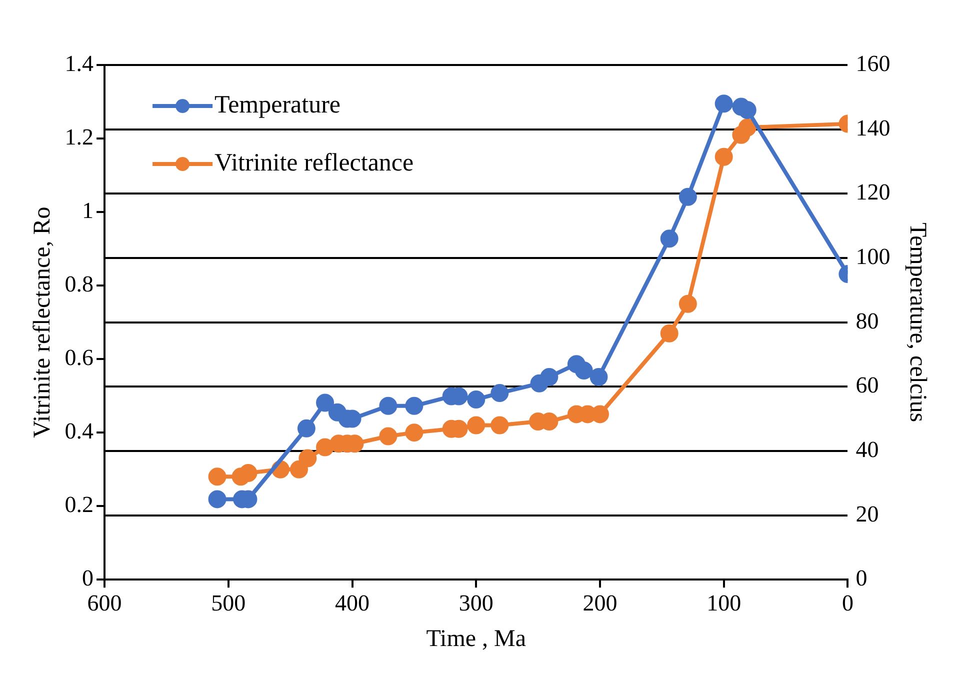 Image resolution: width=960 pixels, height=693 pixels. Describe the element at coordinates (79, 137) in the screenshot. I see `y-tick-label: 1.2` at that location.